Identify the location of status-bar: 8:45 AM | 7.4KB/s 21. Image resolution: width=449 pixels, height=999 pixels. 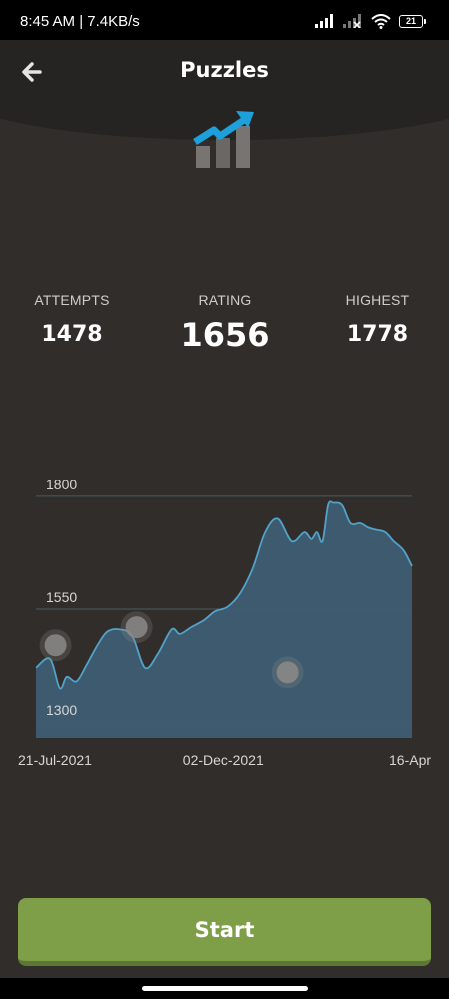
(224, 20).